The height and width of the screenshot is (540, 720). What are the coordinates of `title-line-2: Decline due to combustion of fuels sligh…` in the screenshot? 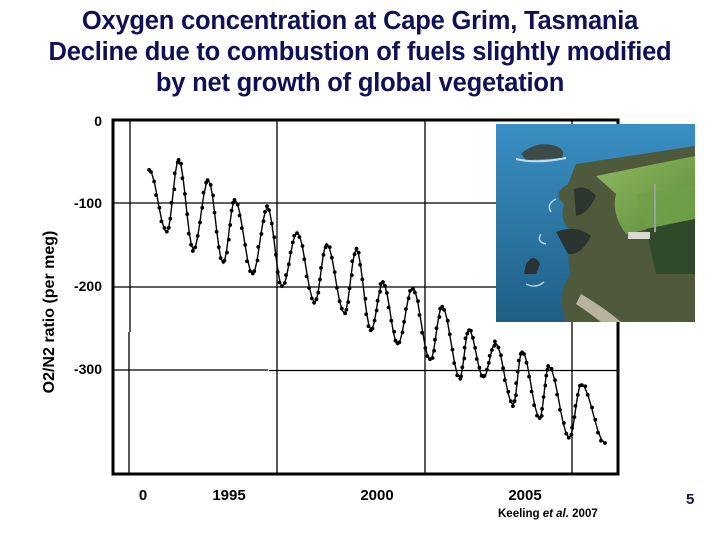 It's located at (360, 52).